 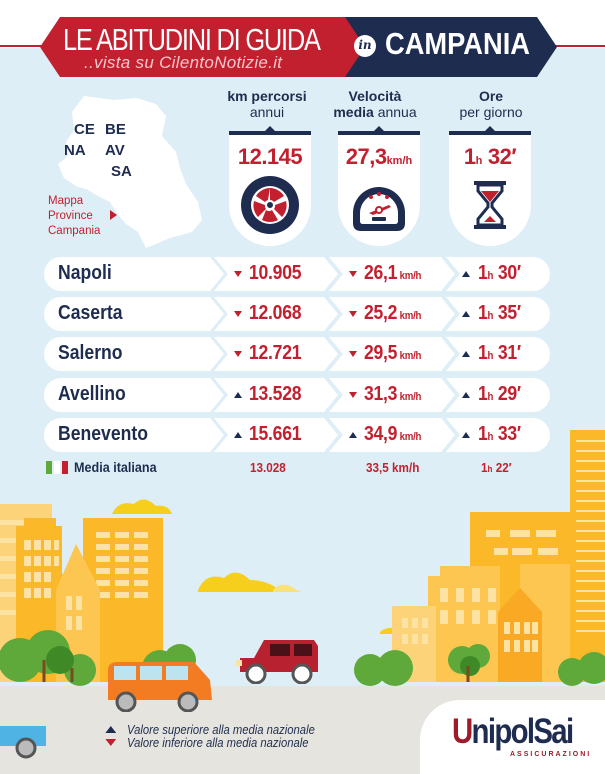 What do you see at coordinates (183, 62) in the screenshot?
I see `page-subtitle: ..vista su CilentoNotizie.it` at bounding box center [183, 62].